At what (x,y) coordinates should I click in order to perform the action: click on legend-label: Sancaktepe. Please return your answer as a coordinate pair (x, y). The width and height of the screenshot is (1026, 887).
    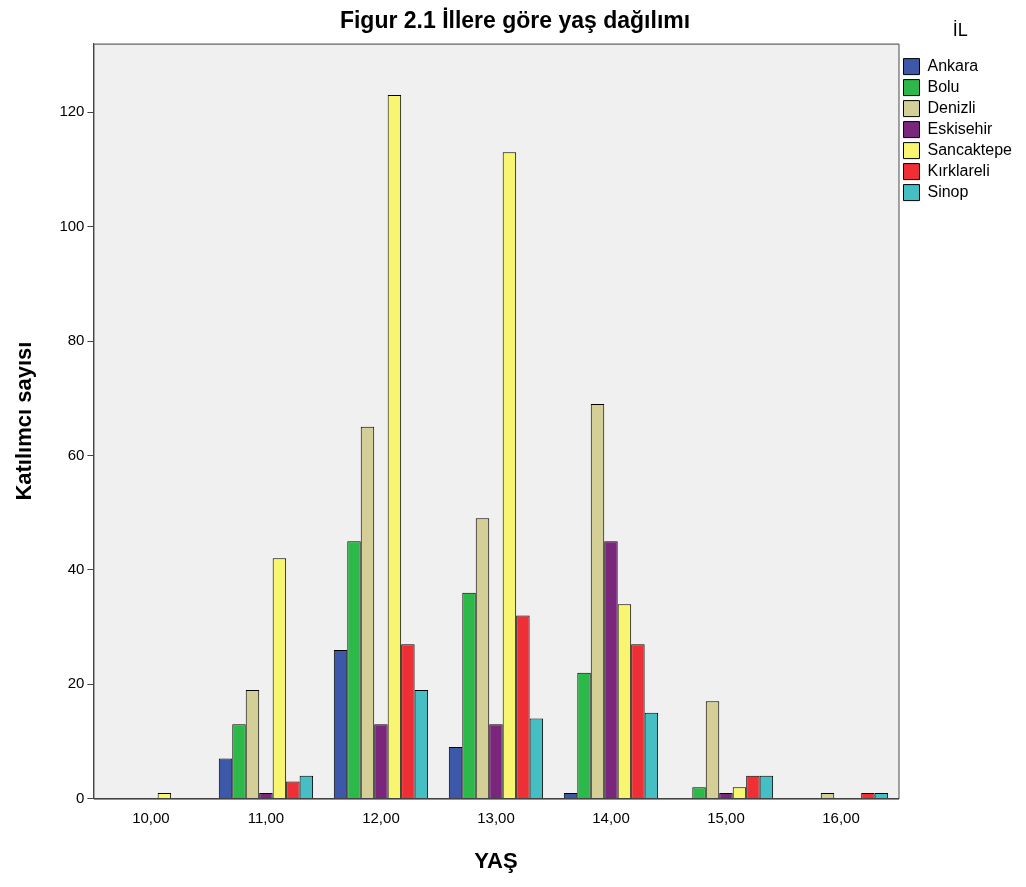
    Looking at the image, I should click on (970, 150).